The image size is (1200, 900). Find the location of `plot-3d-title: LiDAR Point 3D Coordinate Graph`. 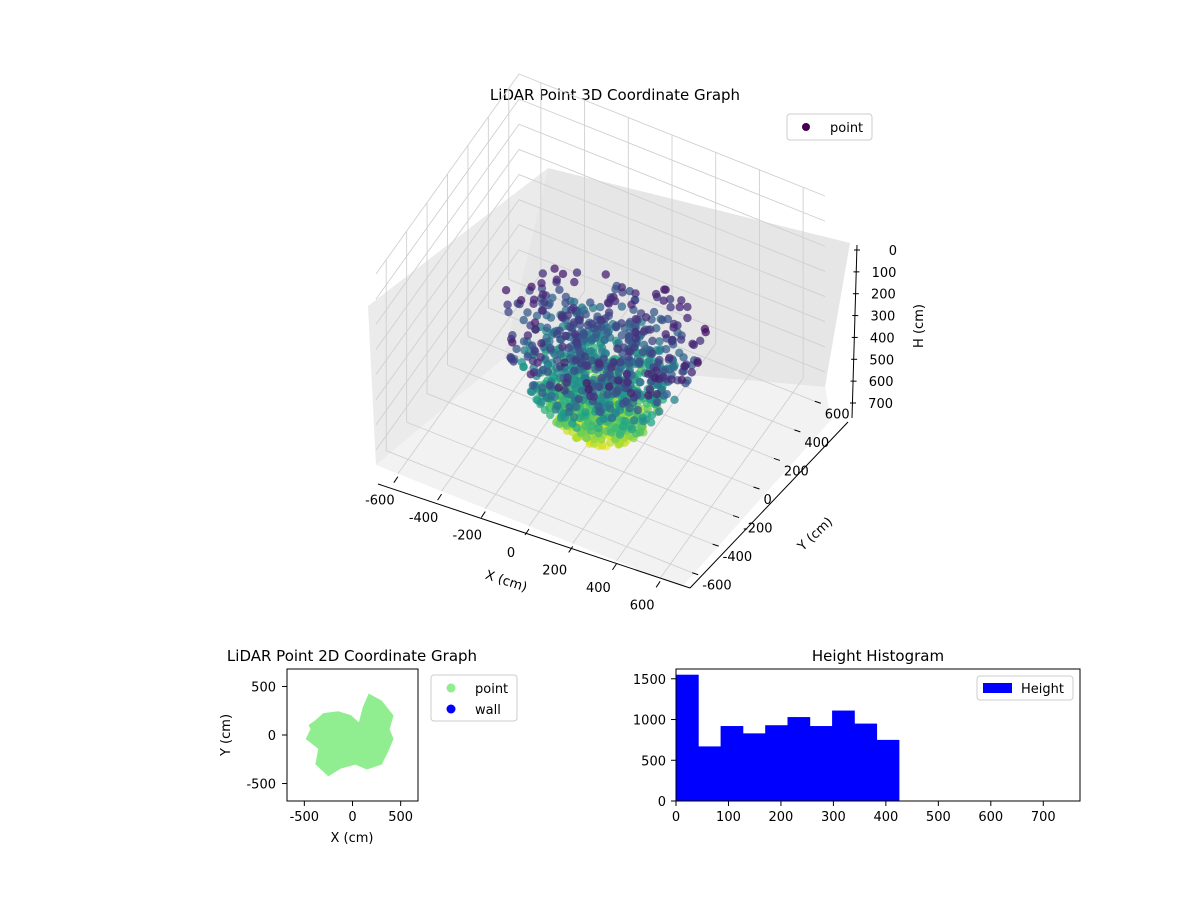

plot-3d-title: LiDAR Point 3D Coordinate Graph is located at coordinates (615, 95).